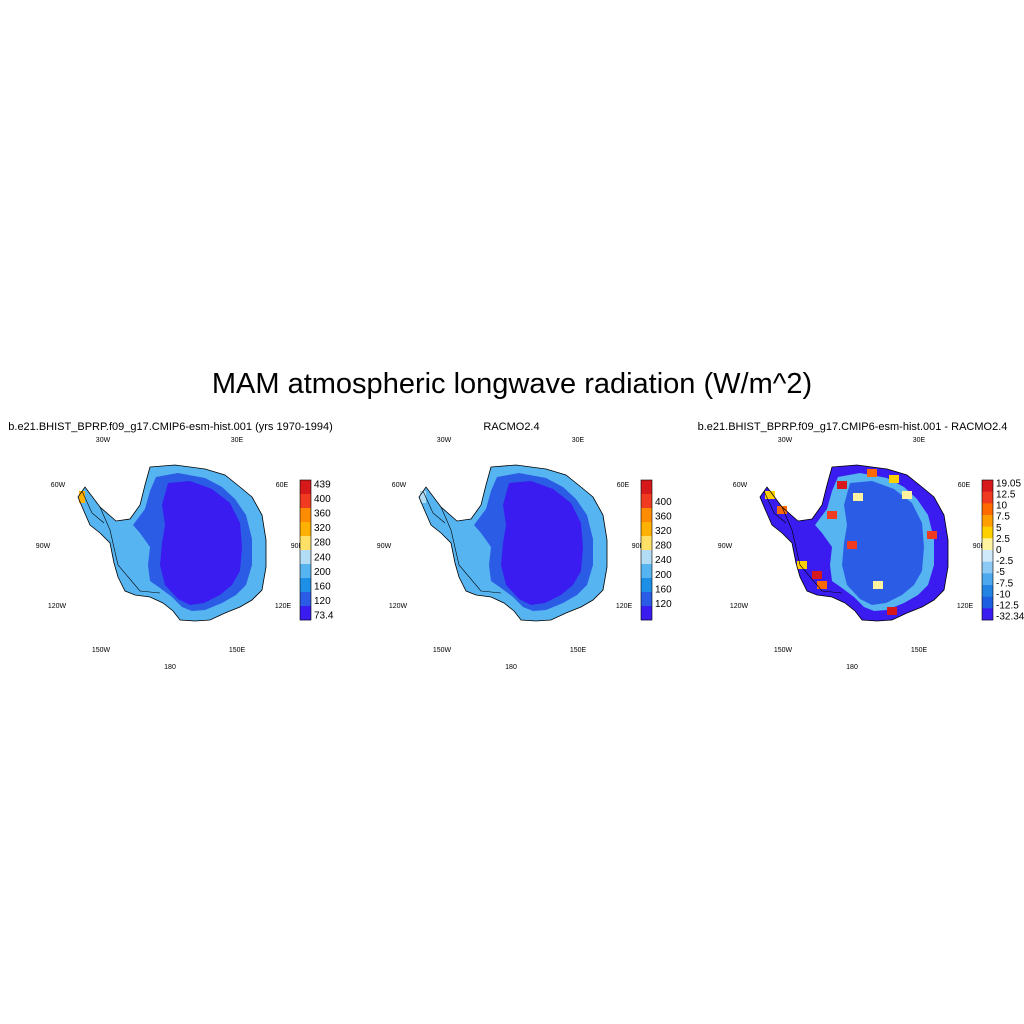 The height and width of the screenshot is (1024, 1024). I want to click on colorbar-label: -7.5, so click(1005, 583).